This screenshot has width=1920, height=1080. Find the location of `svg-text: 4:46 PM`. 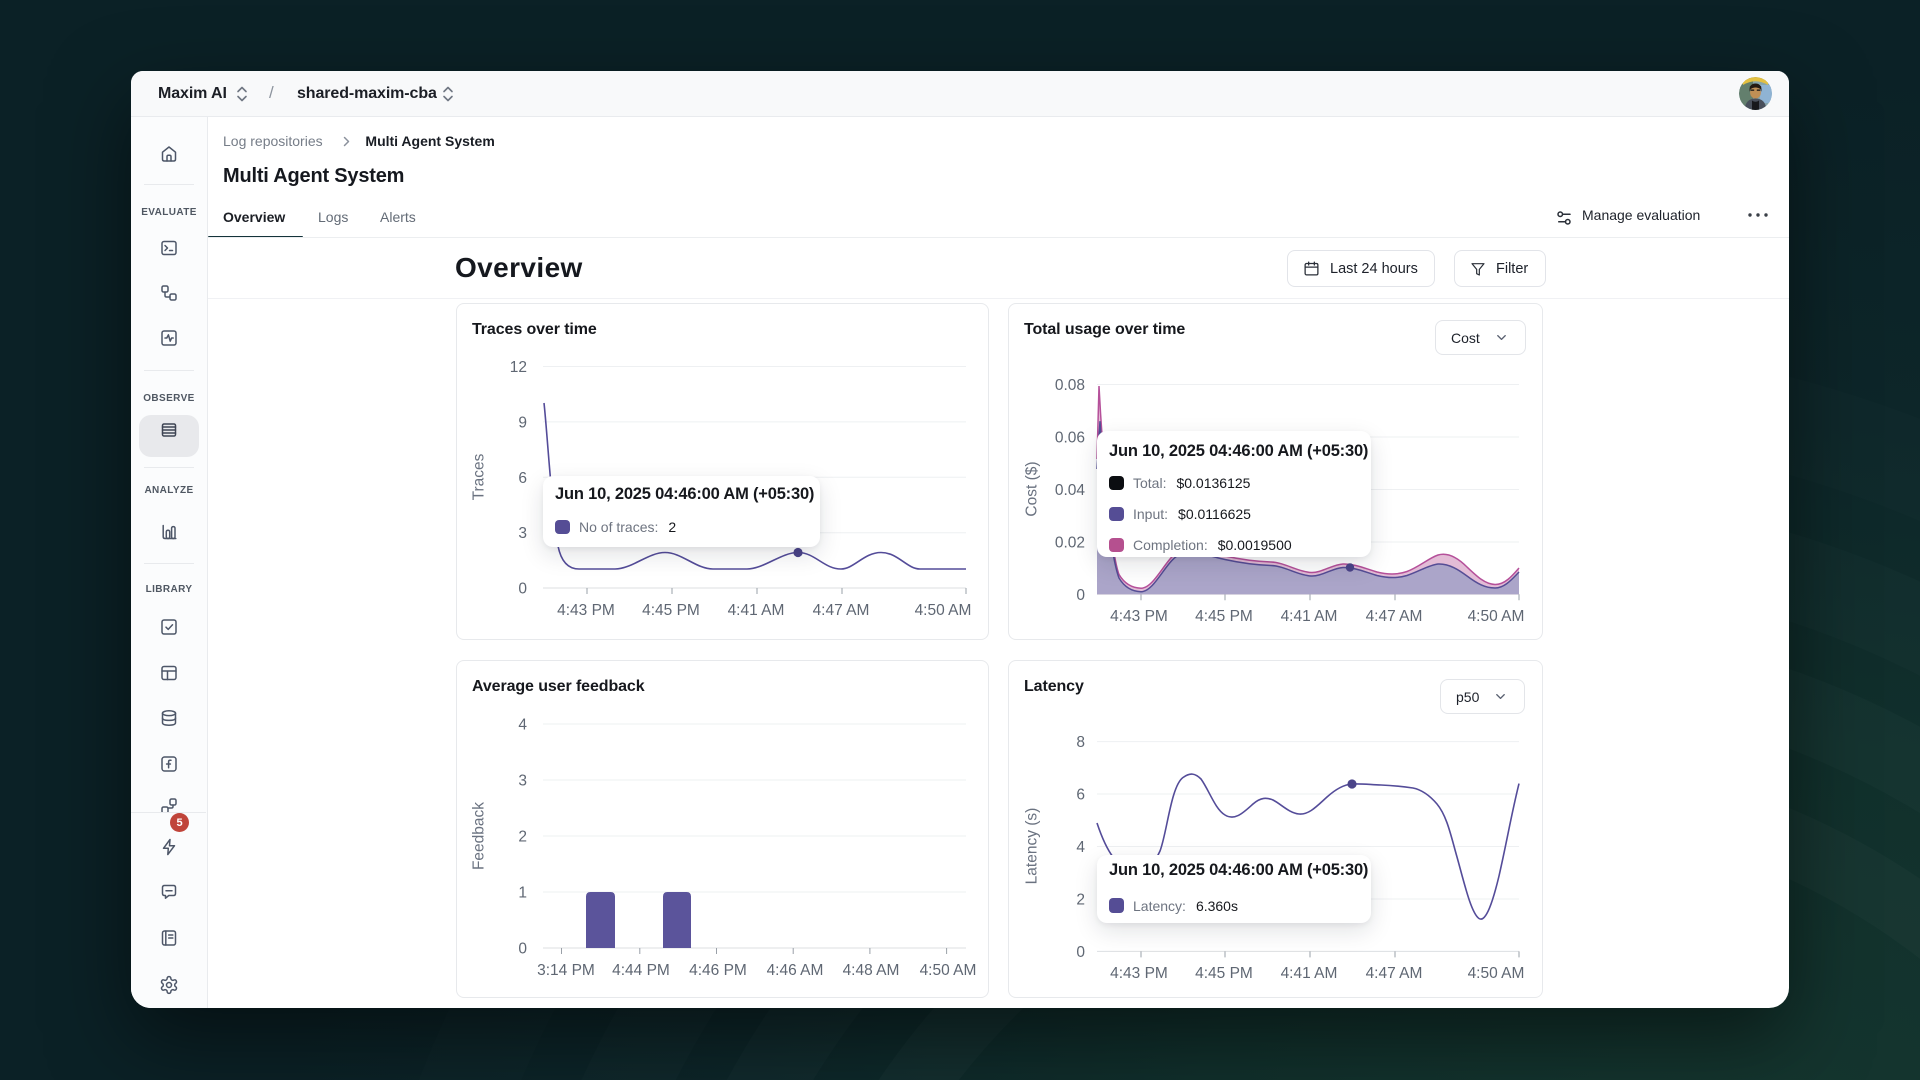

svg-text: 4:46 PM is located at coordinates (718, 970).